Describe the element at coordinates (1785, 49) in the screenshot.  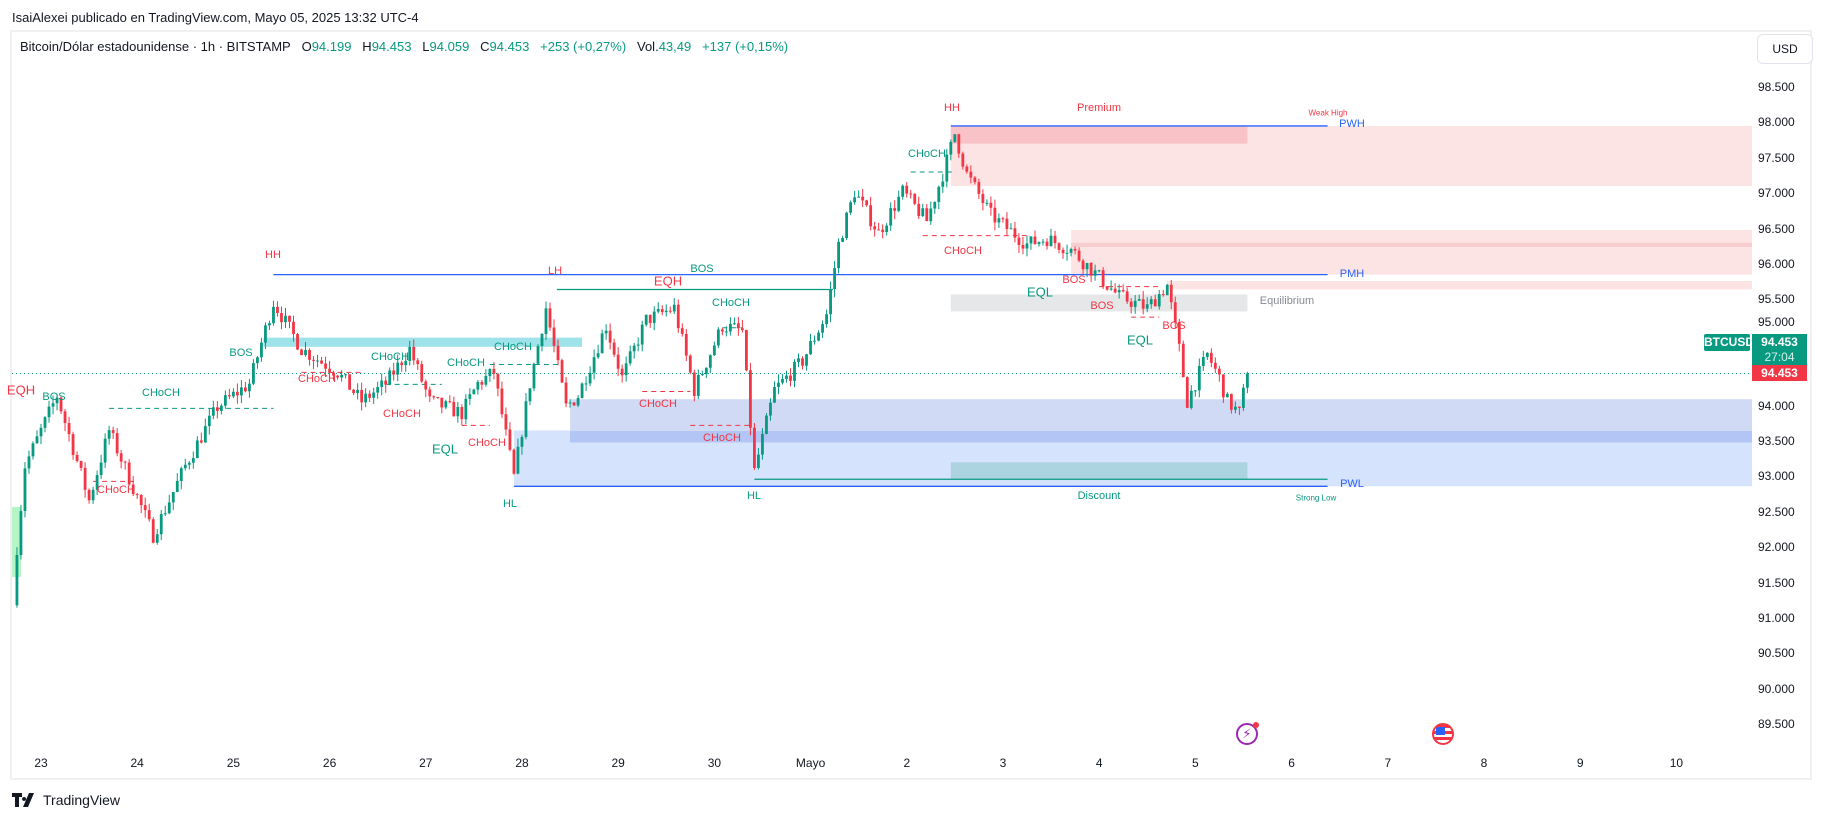
I see `currency-button: USD` at that location.